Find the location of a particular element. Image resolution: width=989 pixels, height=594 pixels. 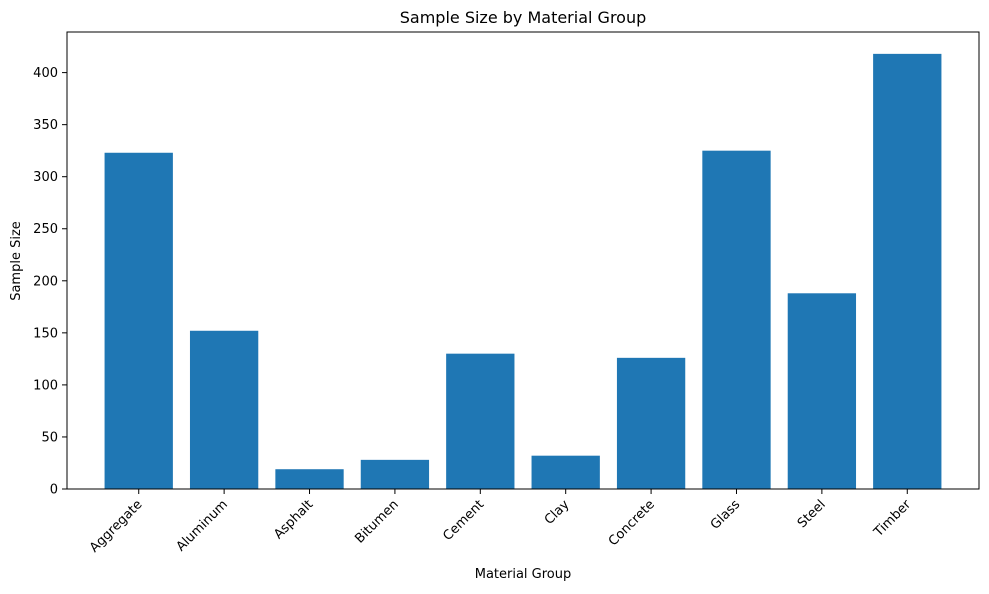

y-tick-label: 50 is located at coordinates (49, 437).